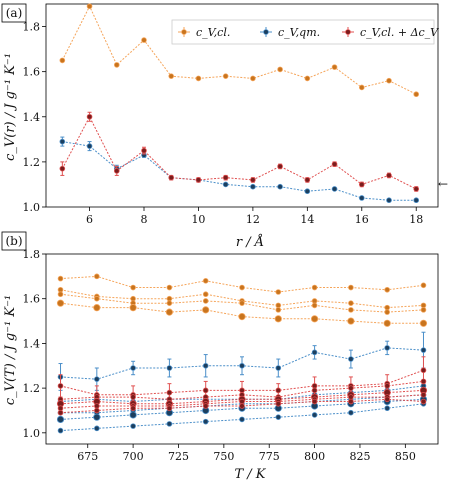 The height and width of the screenshot is (484, 474). Describe the element at coordinates (299, 32) in the screenshot. I see `legend-entry: c_V,qm.` at that location.